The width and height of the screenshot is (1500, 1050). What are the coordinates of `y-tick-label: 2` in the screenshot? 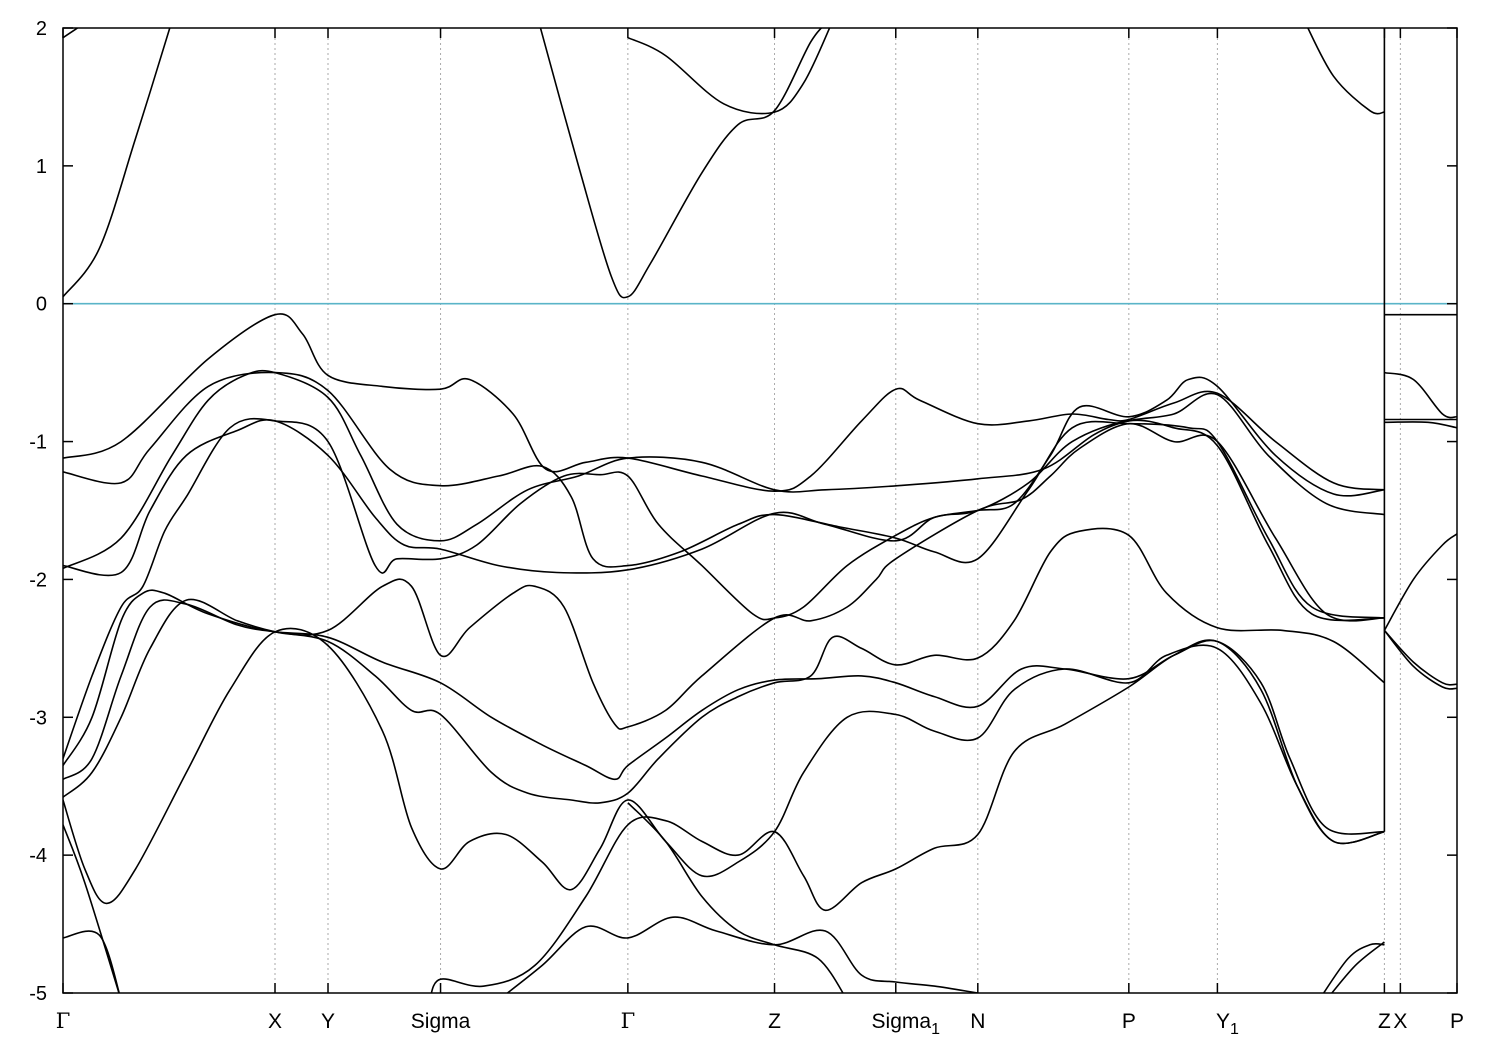 It's located at (41, 29).